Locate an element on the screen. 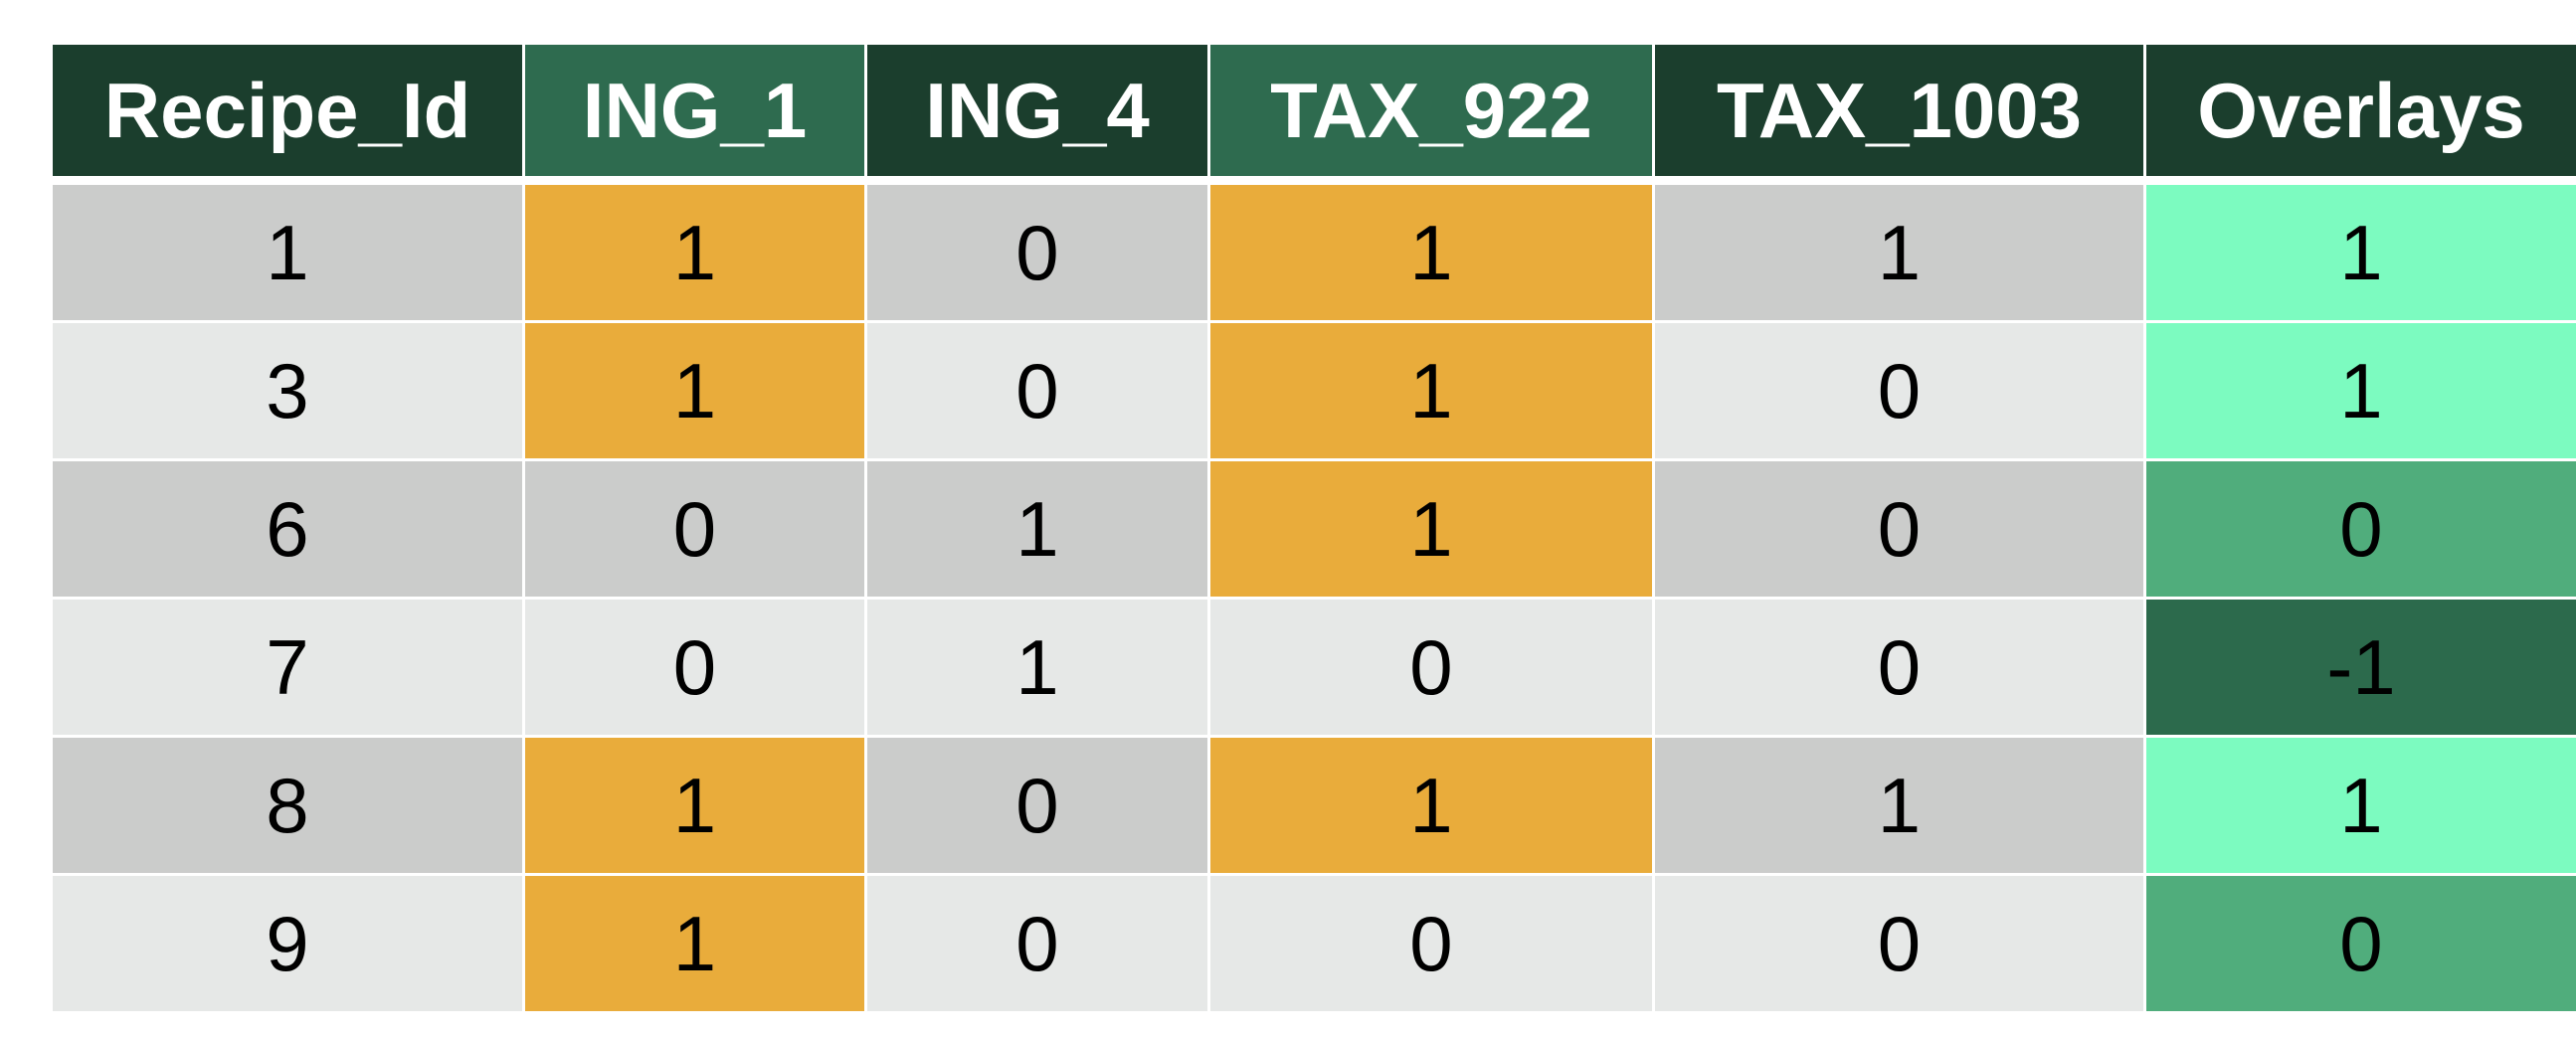 The width and height of the screenshot is (2576, 1038). header-tax-922: TAX_922 is located at coordinates (1431, 113).